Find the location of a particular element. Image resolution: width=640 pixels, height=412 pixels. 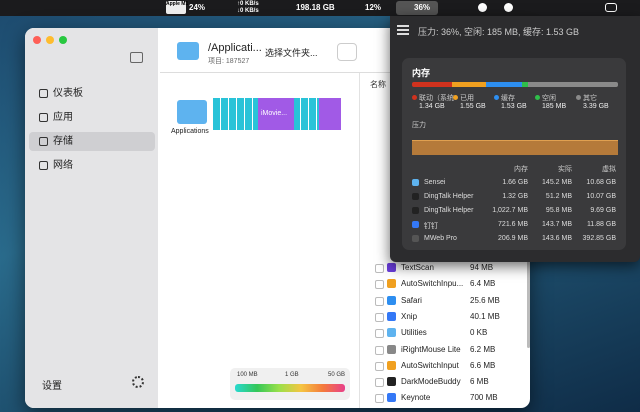

file-row: iRightMouse Lite 6.2 MB is located at coordinates (444, 350).